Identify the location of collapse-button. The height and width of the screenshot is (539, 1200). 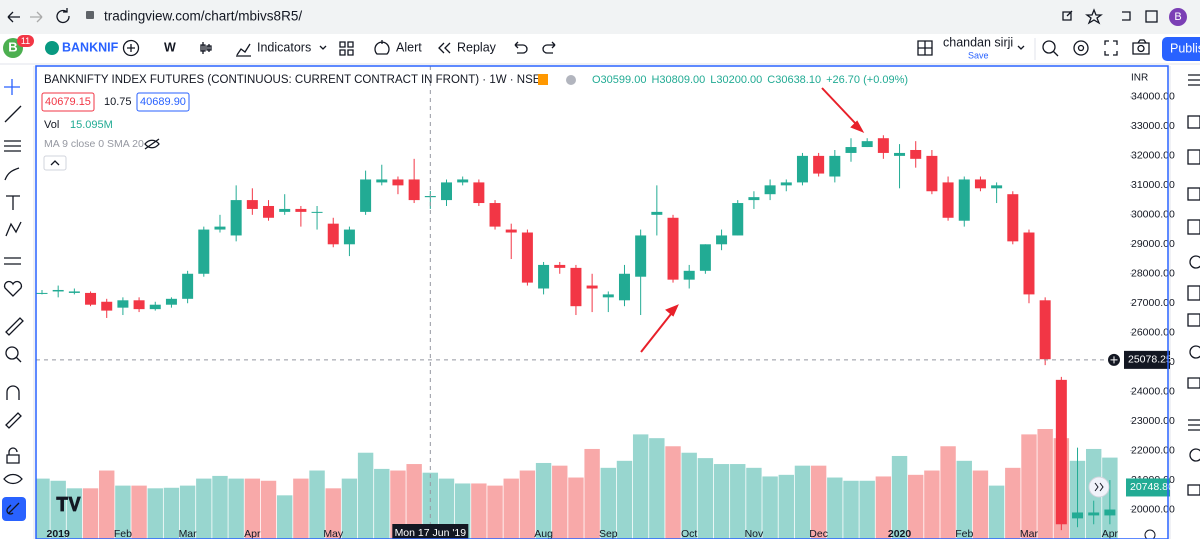
(55, 163).